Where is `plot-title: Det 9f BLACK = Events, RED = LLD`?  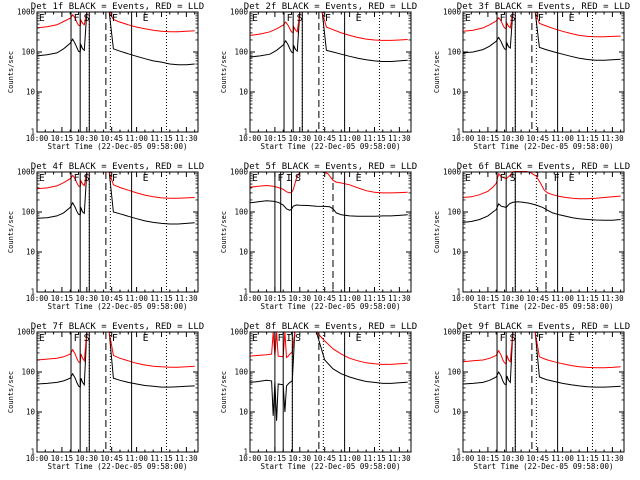
plot-title: Det 9f BLACK = Events, RED = LLD is located at coordinates (543, 327).